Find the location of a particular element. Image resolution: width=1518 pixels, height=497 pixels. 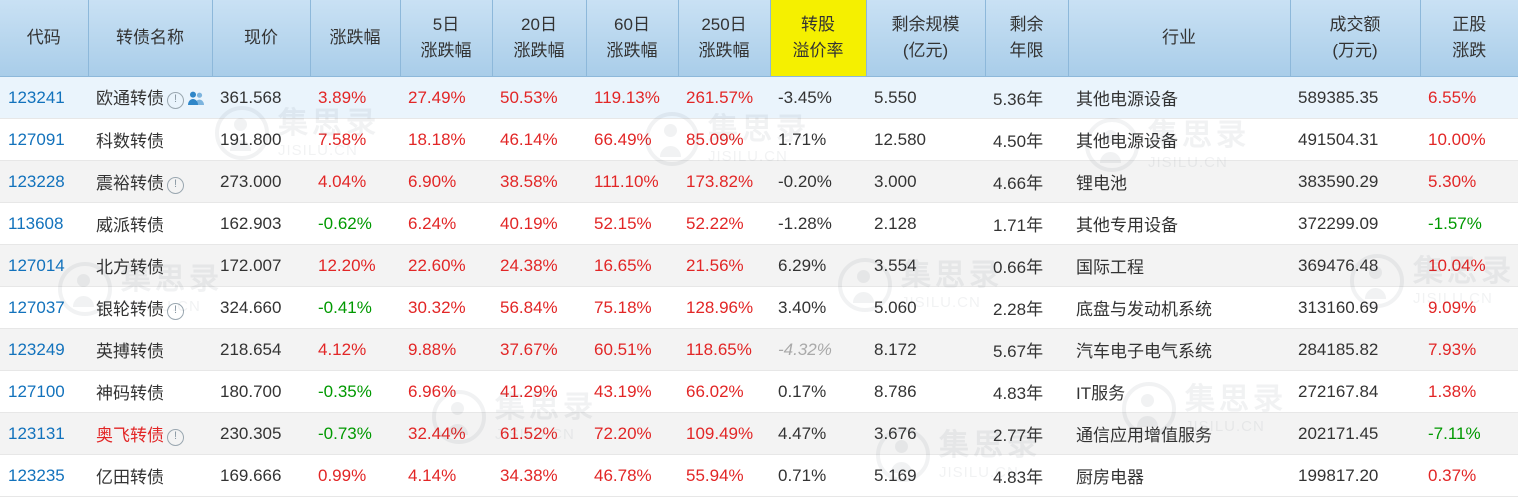

cell-stockchg: 7.93% is located at coordinates (1469, 349).